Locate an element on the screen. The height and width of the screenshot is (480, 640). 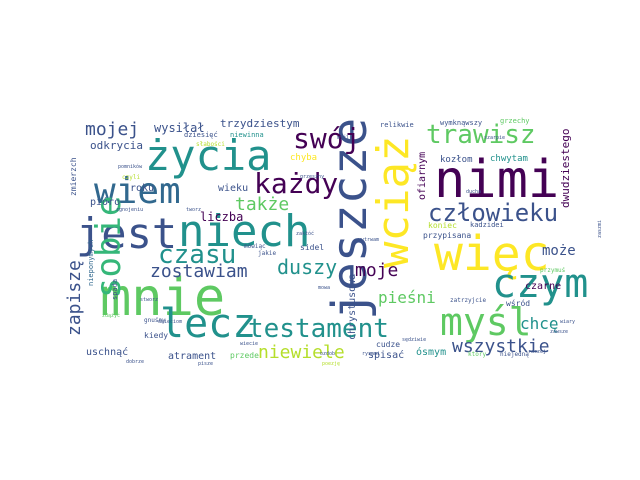
word-wiem: wiem is located at coordinates (137, 191).